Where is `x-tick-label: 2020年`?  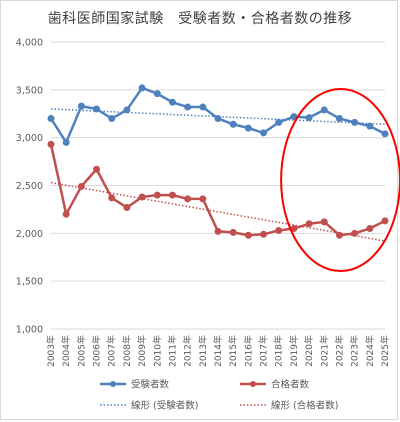 x-tick-label: 2020年 is located at coordinates (309, 351).